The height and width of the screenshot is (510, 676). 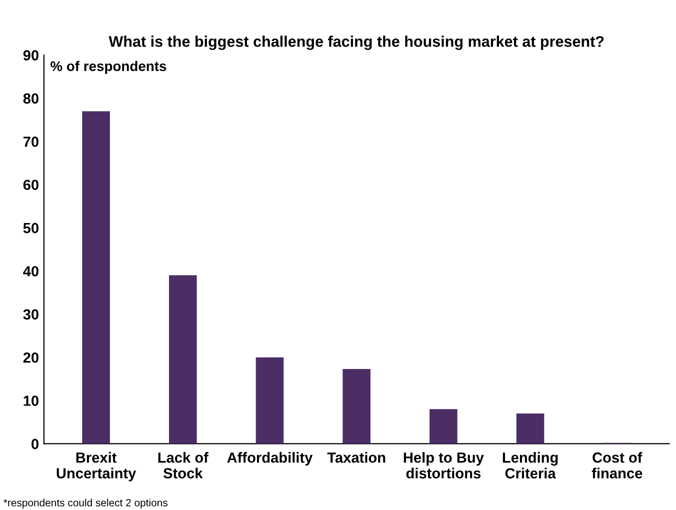 What do you see at coordinates (35, 444) in the screenshot?
I see `y-tick-label: 0` at bounding box center [35, 444].